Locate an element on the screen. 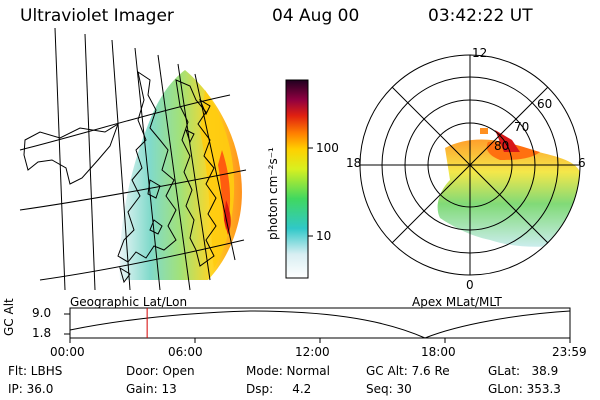  orbit-plot is located at coordinates (317, 325).